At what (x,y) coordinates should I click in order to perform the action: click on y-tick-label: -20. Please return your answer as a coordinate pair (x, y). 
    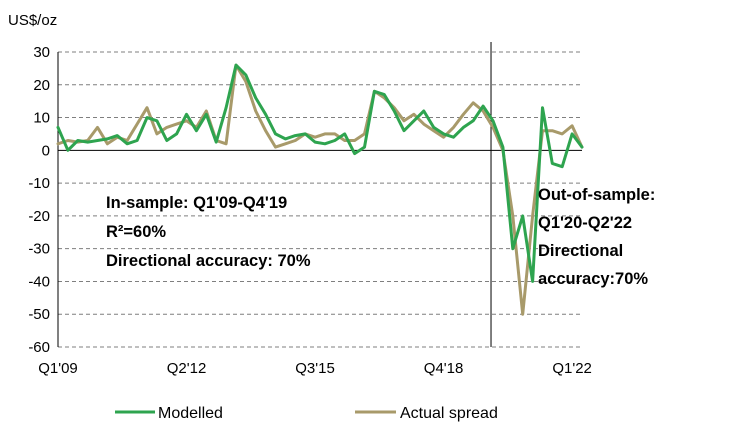
    Looking at the image, I should click on (39, 216).